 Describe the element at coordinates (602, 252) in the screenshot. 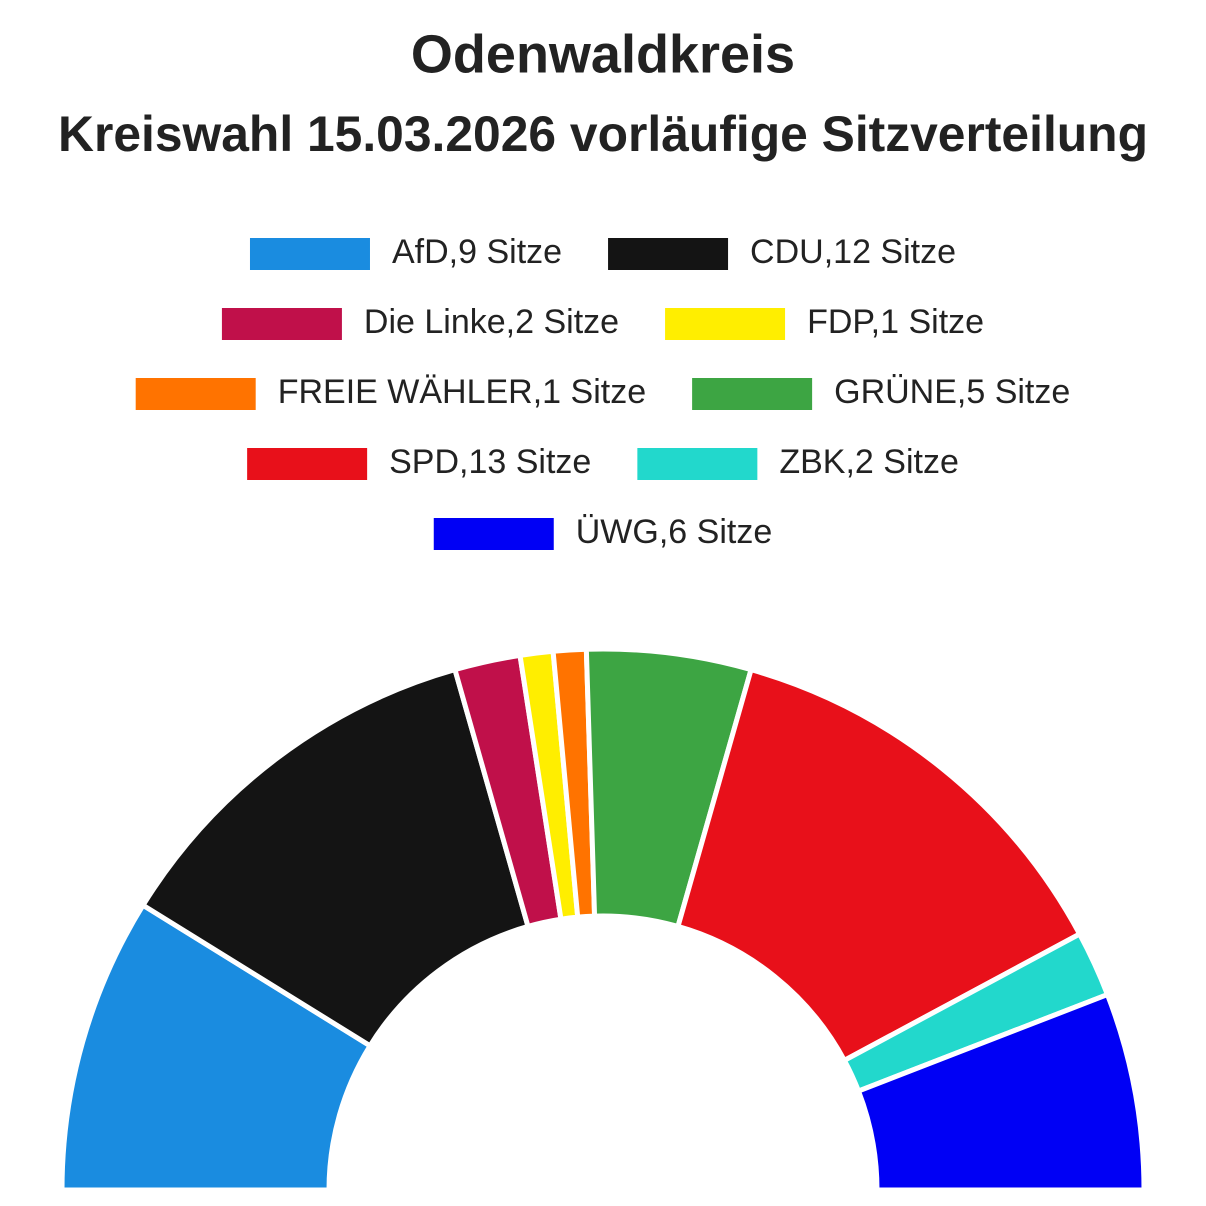

I see `legend-row: AfD,9 Sitze CDU,12 Sitze` at that location.